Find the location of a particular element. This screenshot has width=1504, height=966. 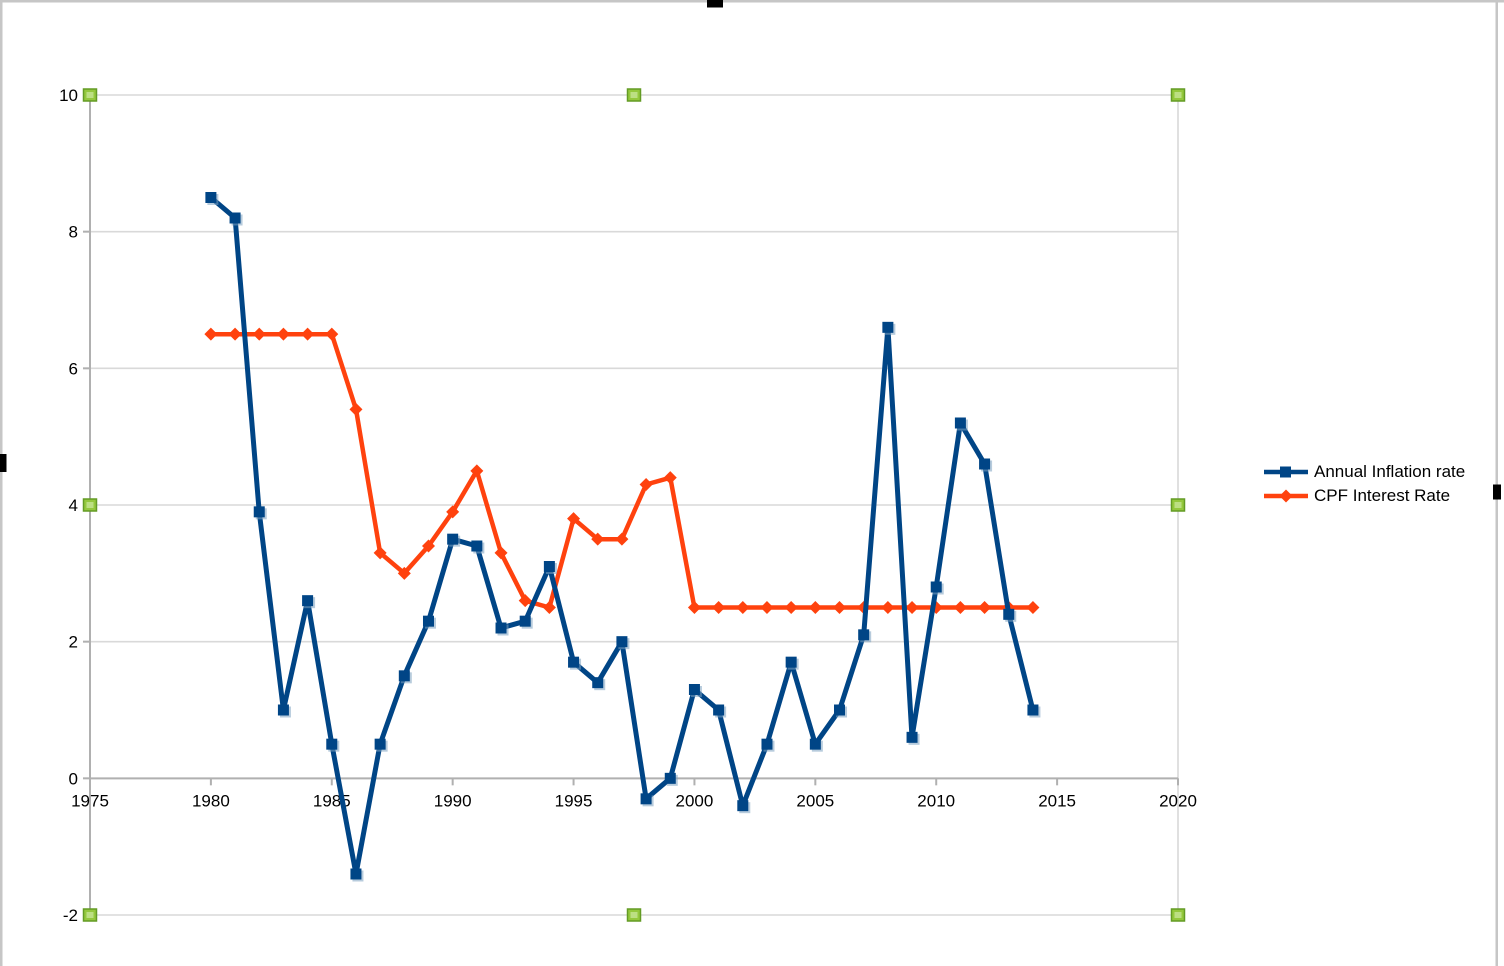

x-tick-label-2015: 2015 is located at coordinates (1057, 800).